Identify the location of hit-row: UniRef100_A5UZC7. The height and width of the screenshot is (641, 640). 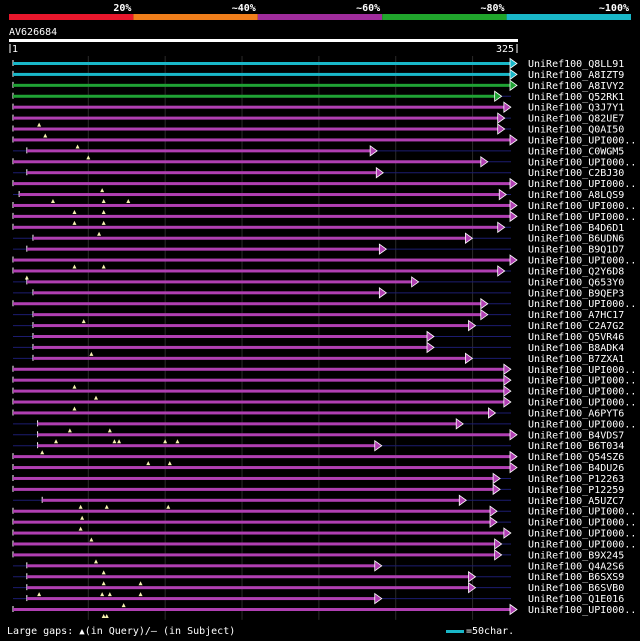
(318, 501).